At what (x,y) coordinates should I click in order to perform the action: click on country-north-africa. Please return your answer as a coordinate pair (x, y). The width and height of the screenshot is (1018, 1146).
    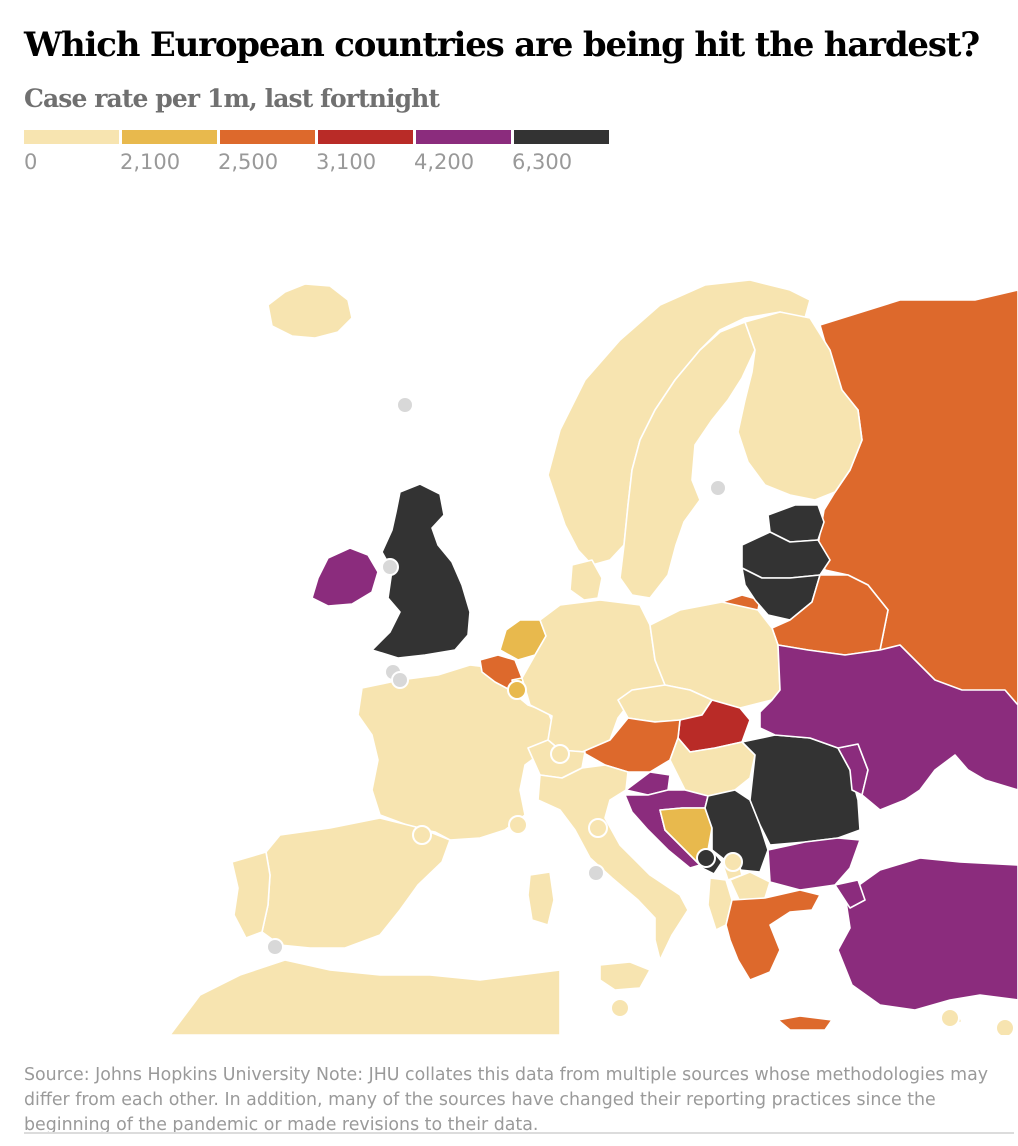
    Looking at the image, I should click on (365, 997).